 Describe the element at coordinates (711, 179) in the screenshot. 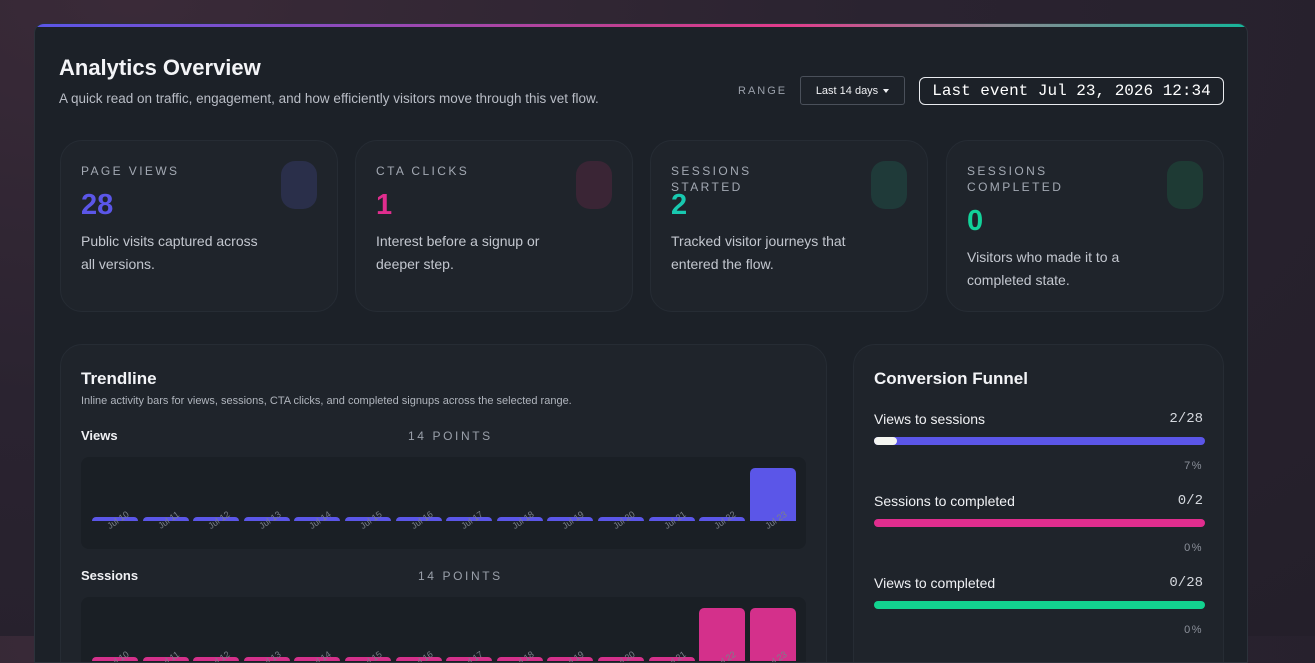

I see `stat-label: SESSIONS STARTED` at that location.